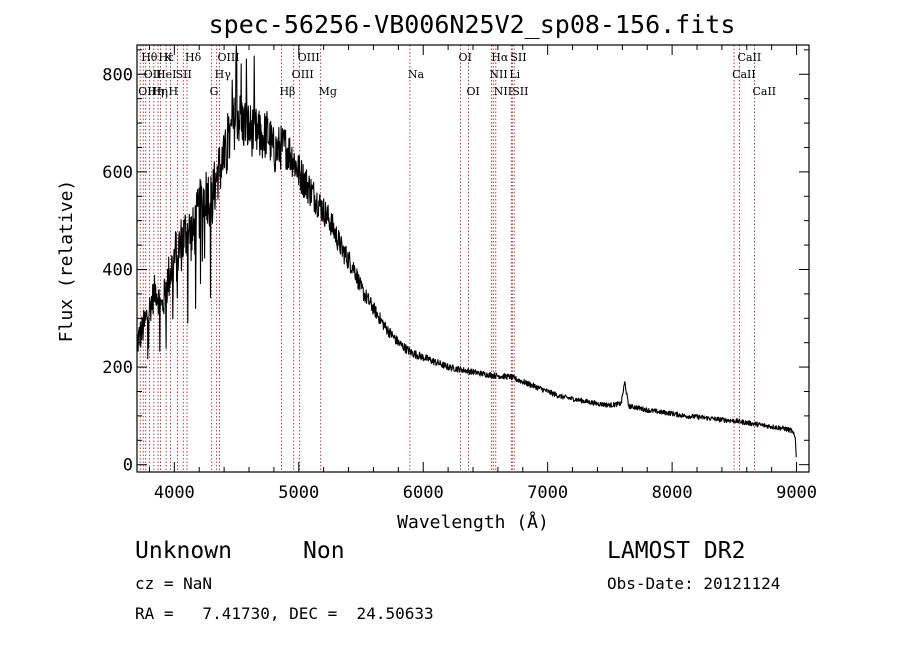 This screenshot has width=900, height=649. Describe the element at coordinates (117, 173) in the screenshot. I see `y-tick-label: 600` at that location.